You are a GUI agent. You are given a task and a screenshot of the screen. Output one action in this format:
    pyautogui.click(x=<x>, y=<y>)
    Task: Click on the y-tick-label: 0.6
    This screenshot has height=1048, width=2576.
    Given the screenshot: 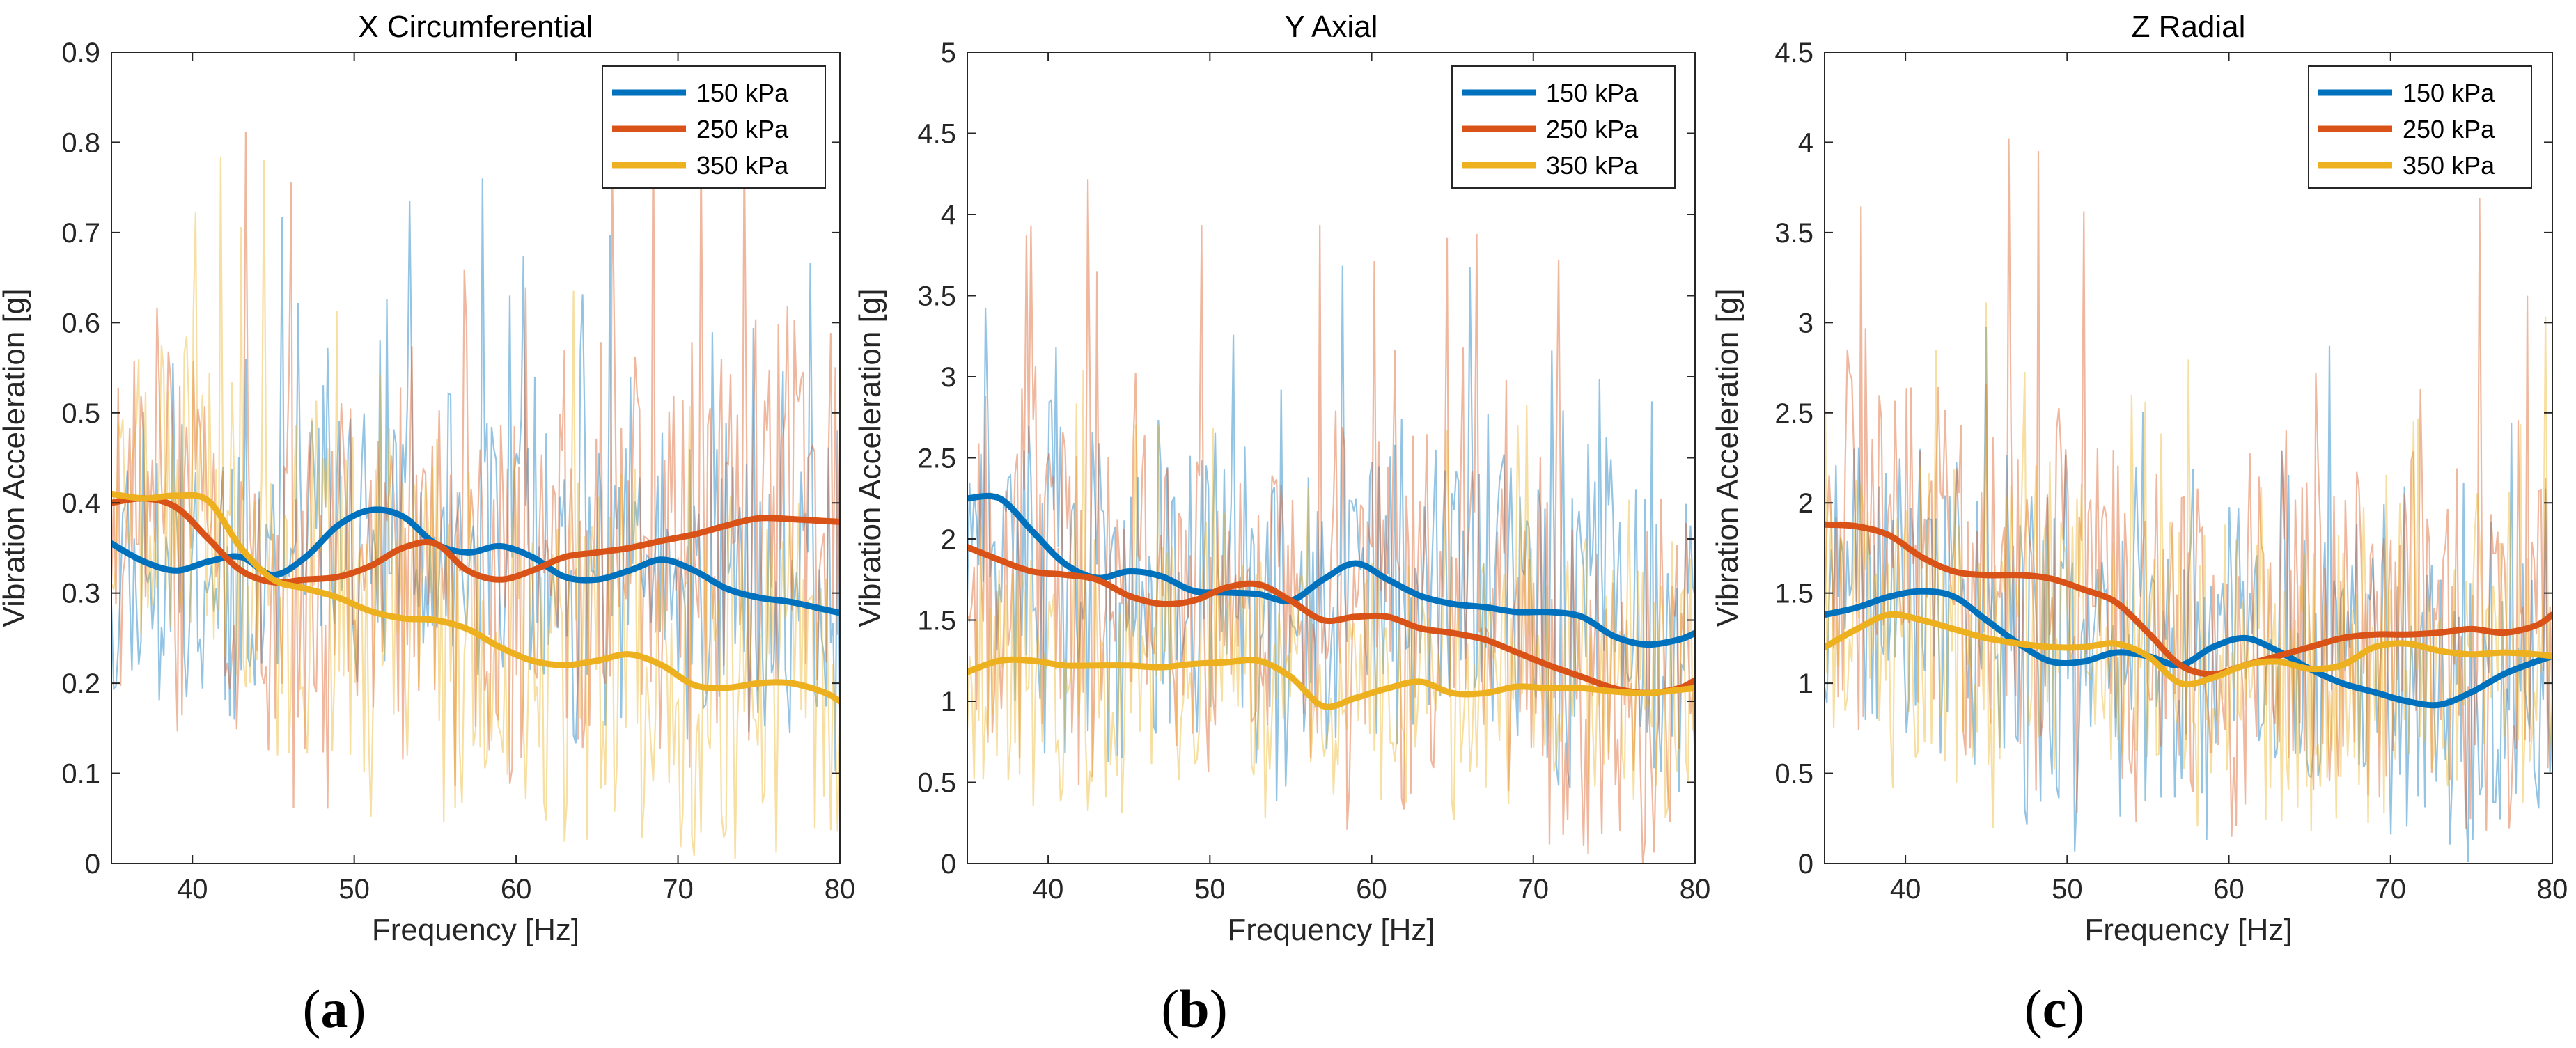 What is the action you would take?
    pyautogui.click(x=80, y=323)
    